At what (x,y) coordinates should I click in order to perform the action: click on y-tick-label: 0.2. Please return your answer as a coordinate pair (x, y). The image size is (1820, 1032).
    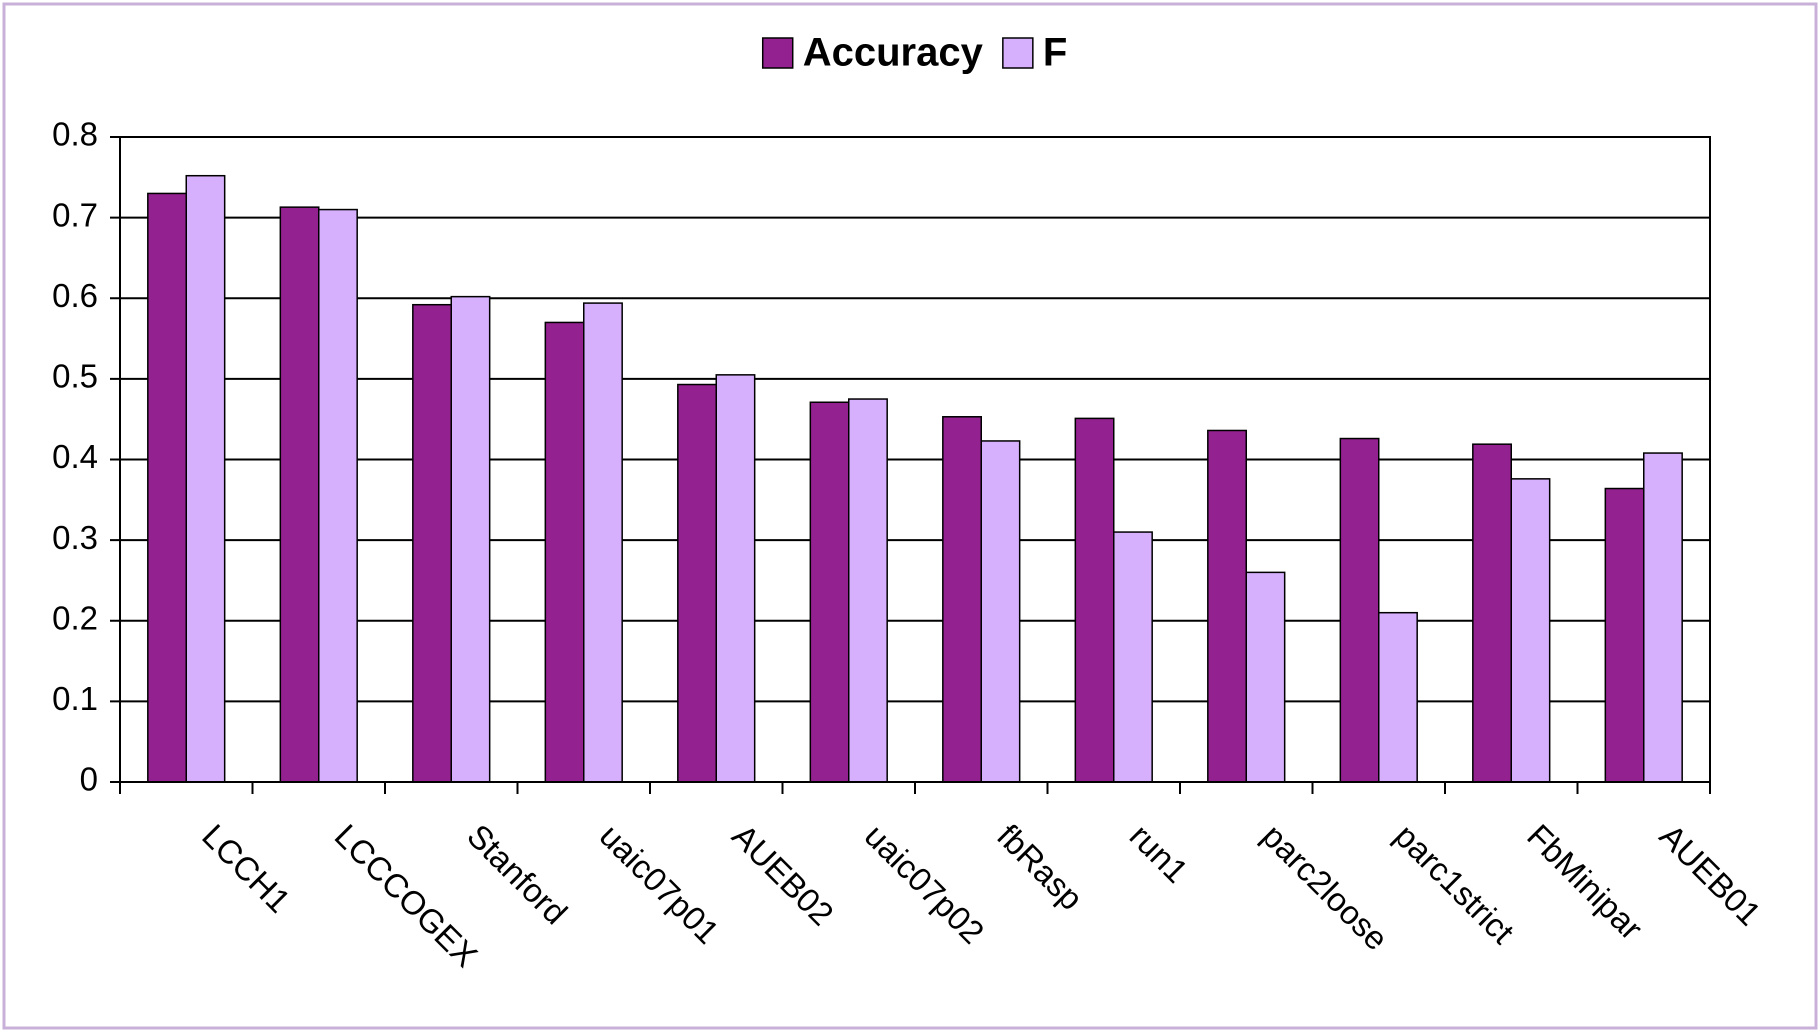
    Looking at the image, I should click on (75, 617).